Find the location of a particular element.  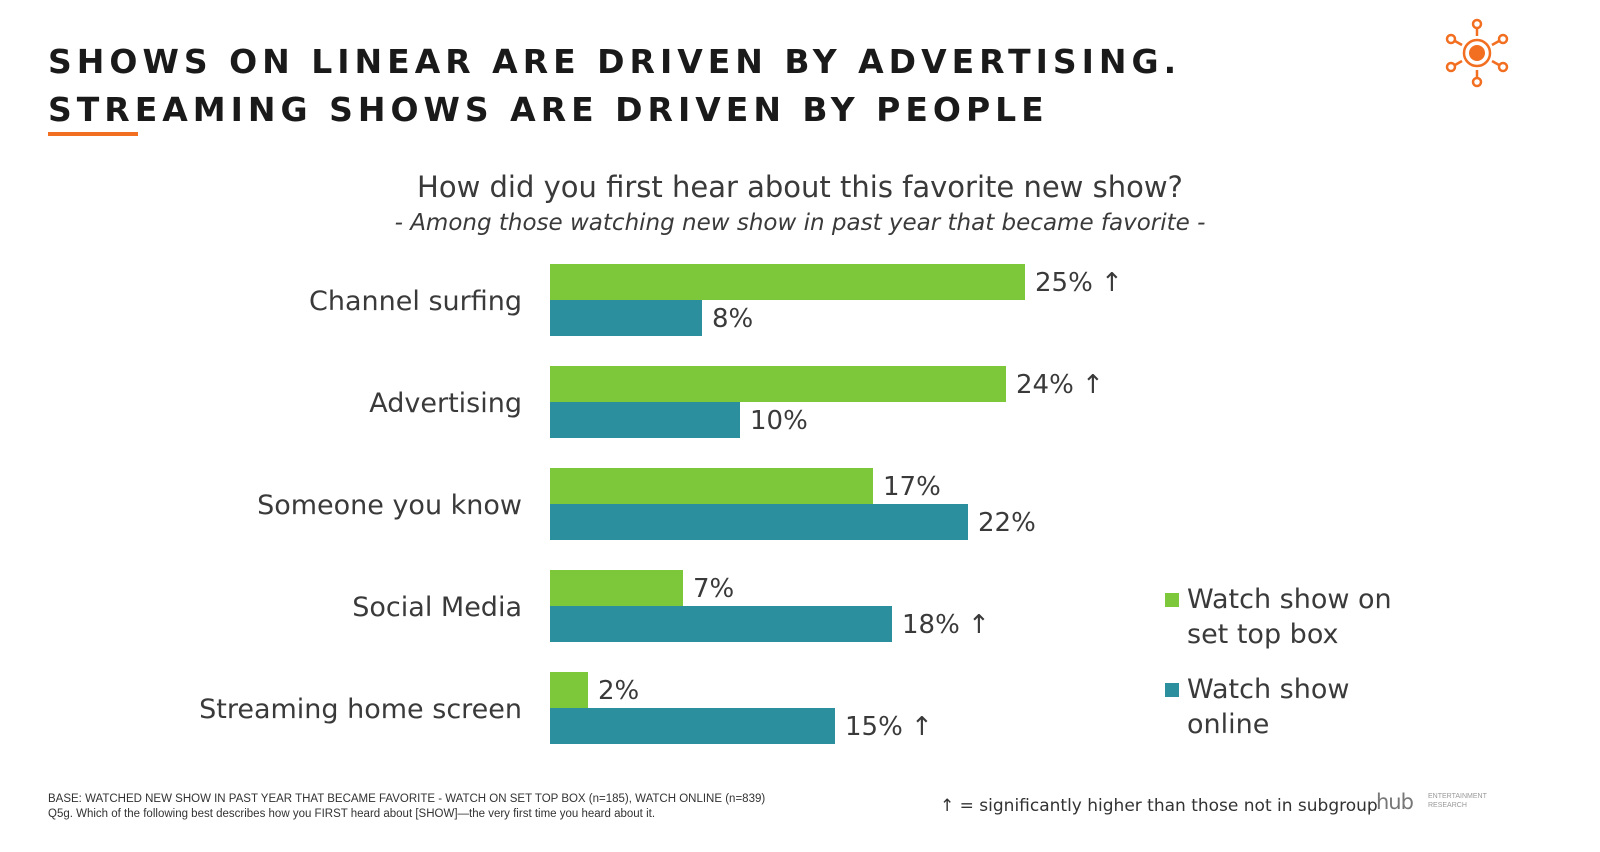

category-label: Channel surfing is located at coordinates (415, 301).